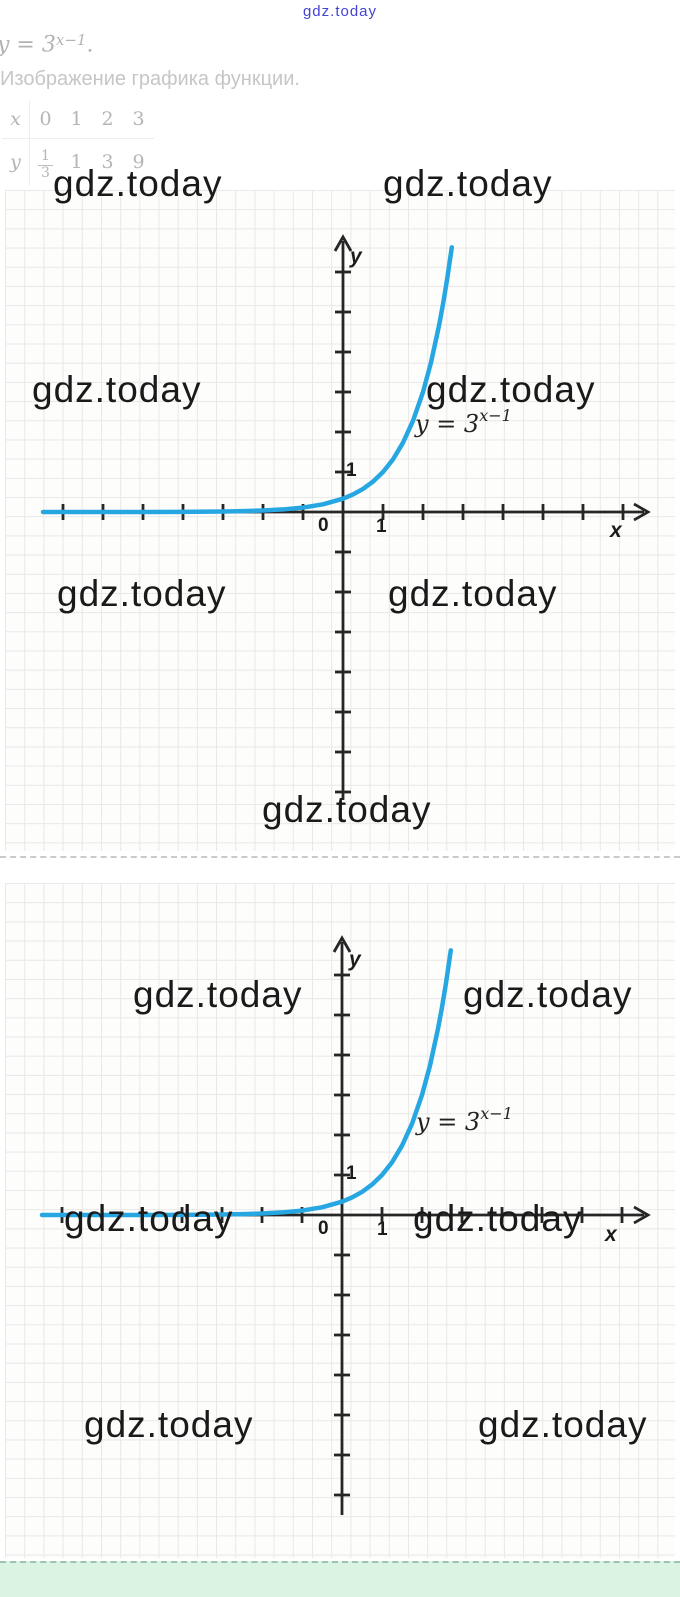 This screenshot has width=680, height=1597. What do you see at coordinates (340, 857) in the screenshot?
I see `dashed-separator` at bounding box center [340, 857].